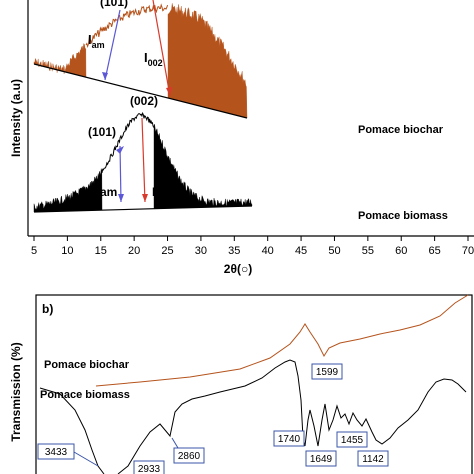  Describe the element at coordinates (153, 59) in the screenshot. I see `biochar-i-002-label: I002` at that location.